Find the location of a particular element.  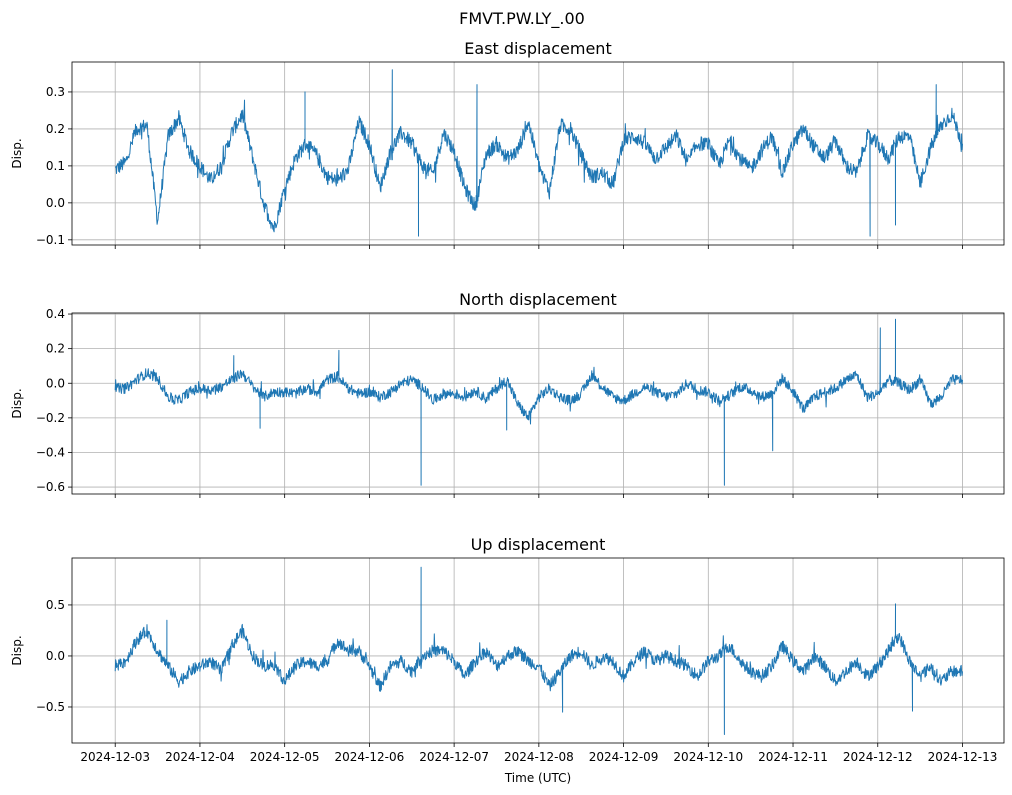

x-tick-label: 2024-12-05 is located at coordinates (285, 757).